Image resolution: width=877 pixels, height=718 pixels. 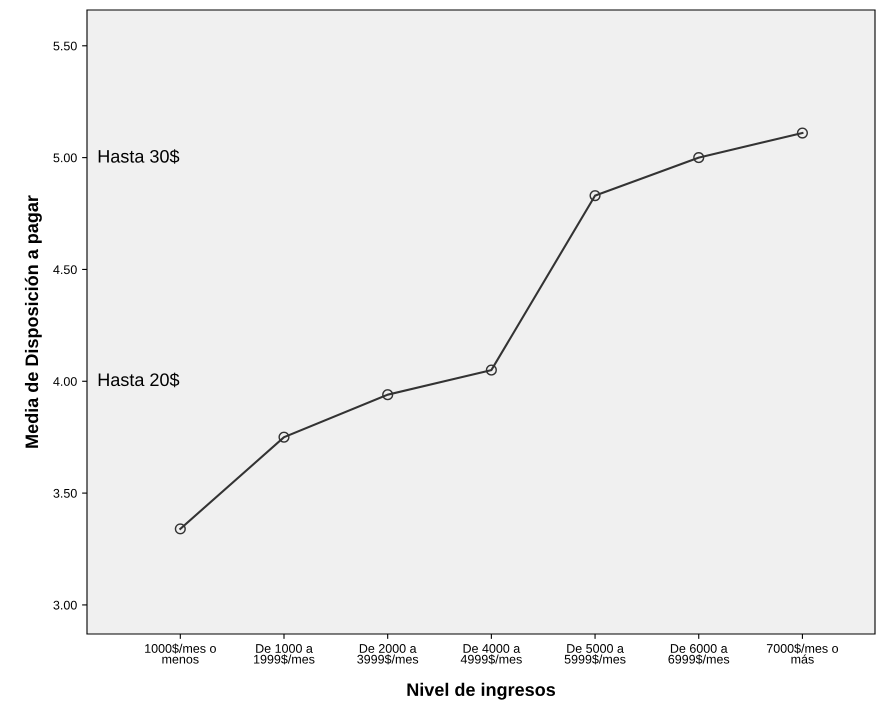 I want to click on x-tick-label: 7000$/mes o más, so click(x=802, y=654).